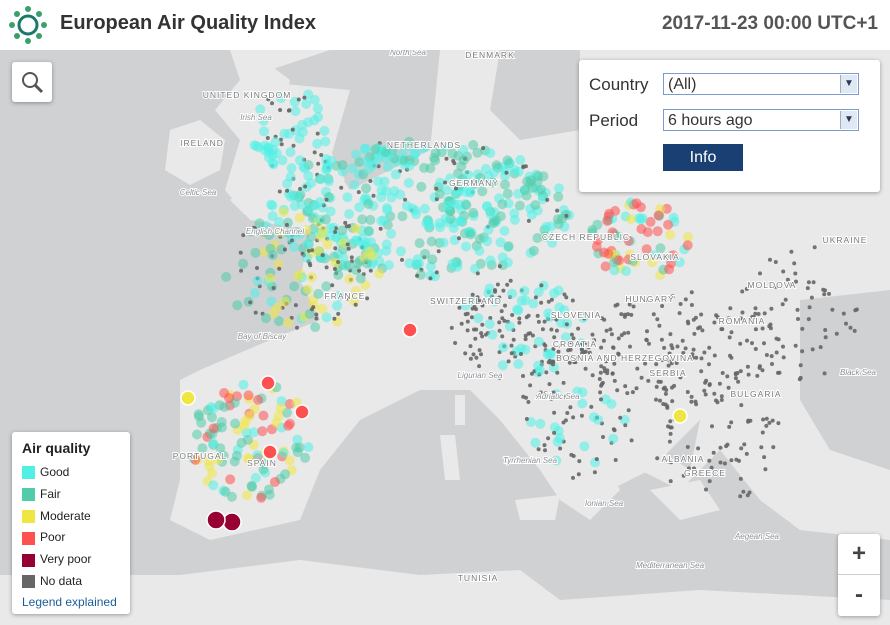 Image resolution: width=890 pixels, height=625 pixels. What do you see at coordinates (478, 578) in the screenshot?
I see `country-label: TUNISIA` at bounding box center [478, 578].